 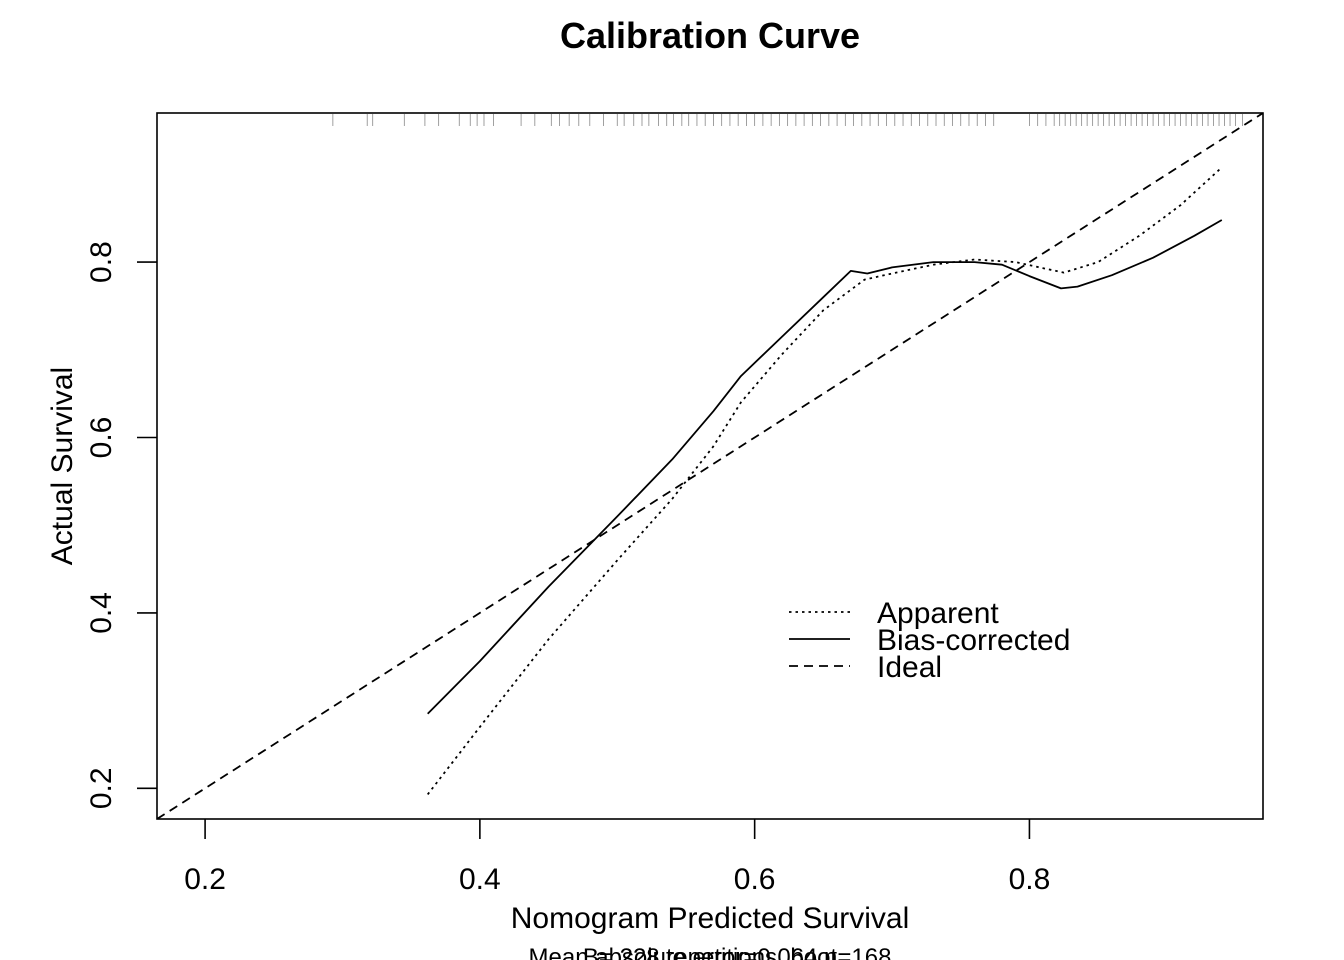 I want to click on y-axis-label: Actual Survival, so click(x=62, y=466).